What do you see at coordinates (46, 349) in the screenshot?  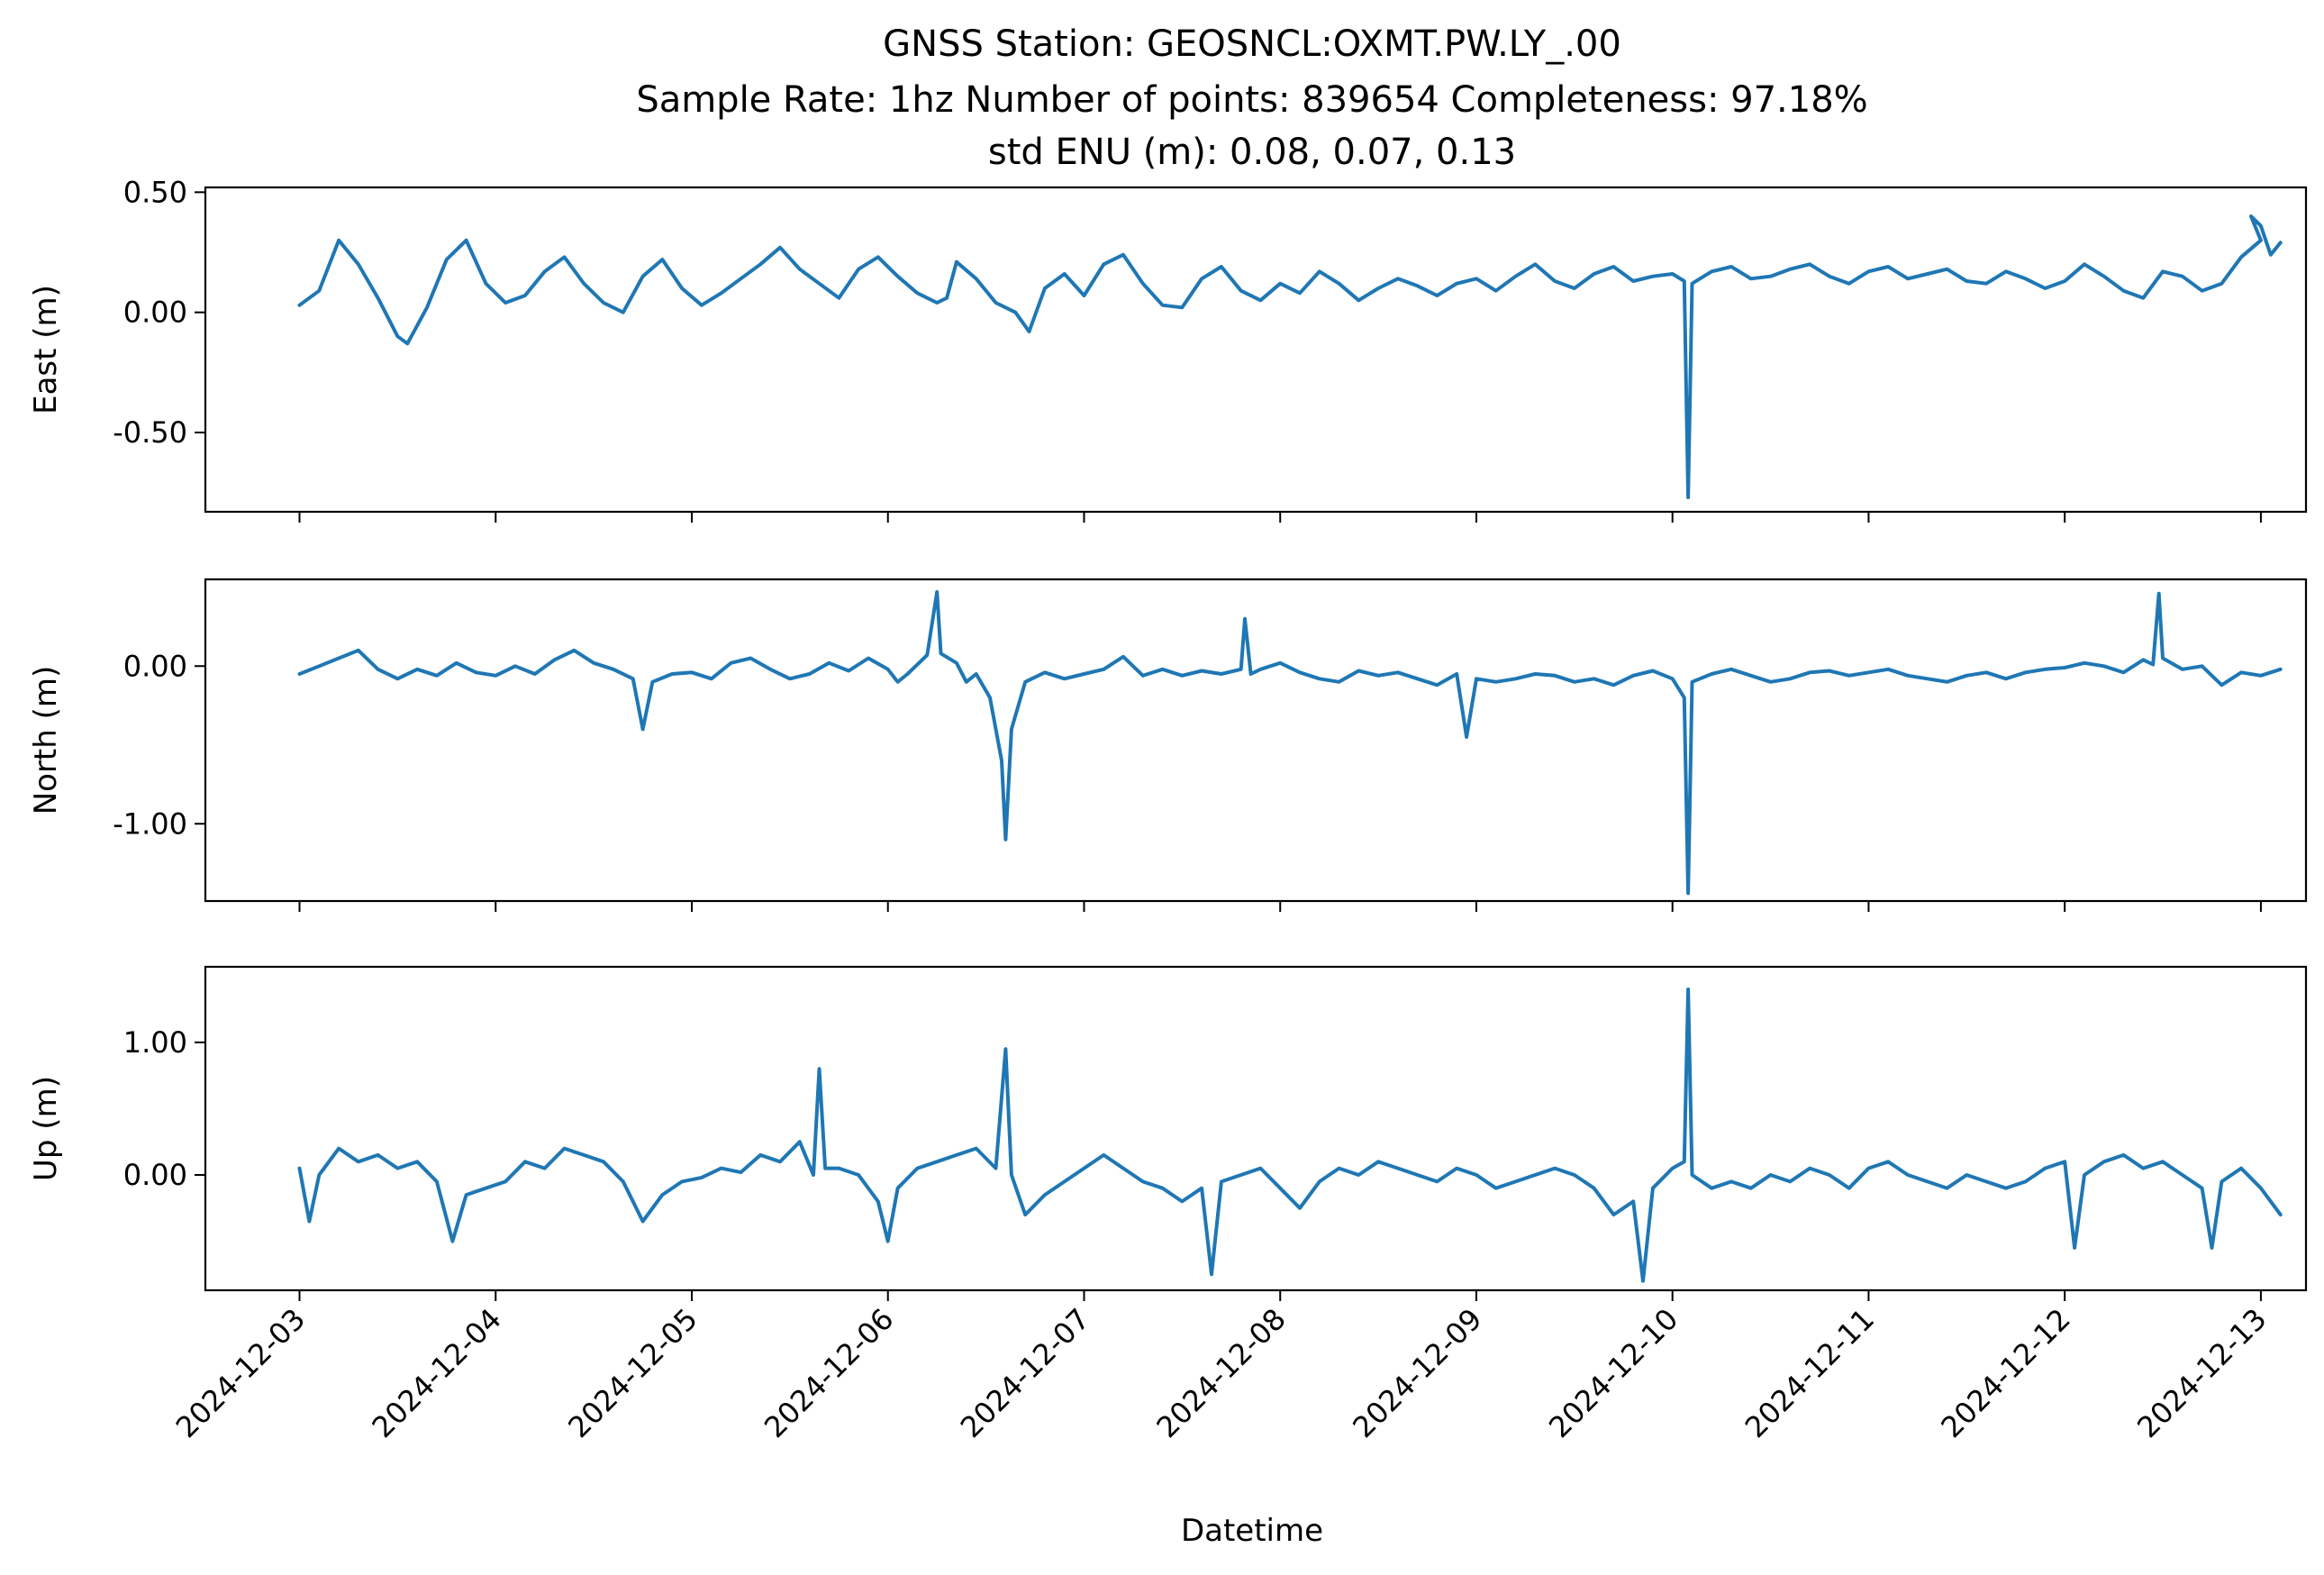 I see `y-axis-label-east: East (m)` at bounding box center [46, 349].